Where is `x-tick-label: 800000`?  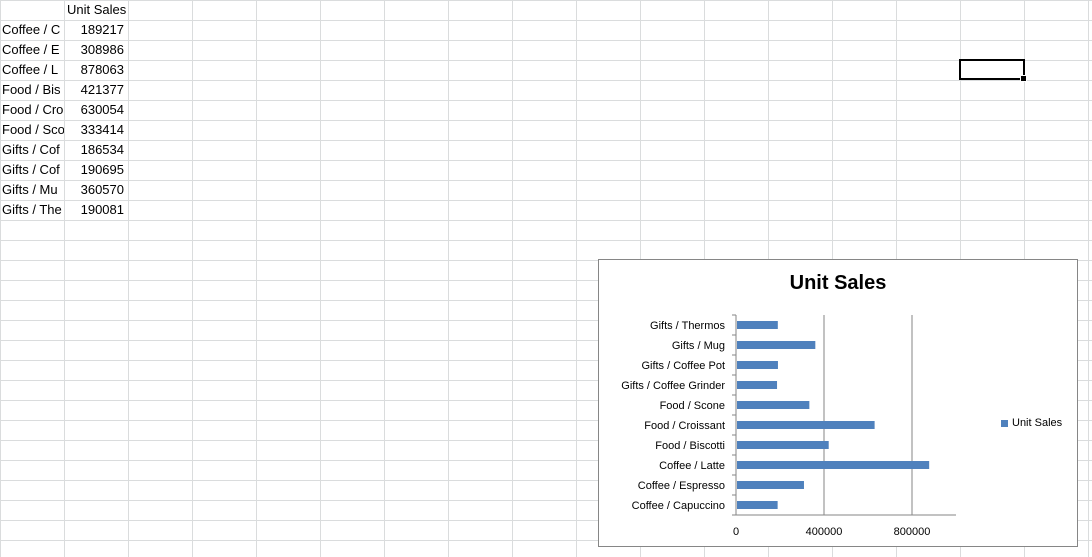 x-tick-label: 800000 is located at coordinates (912, 532).